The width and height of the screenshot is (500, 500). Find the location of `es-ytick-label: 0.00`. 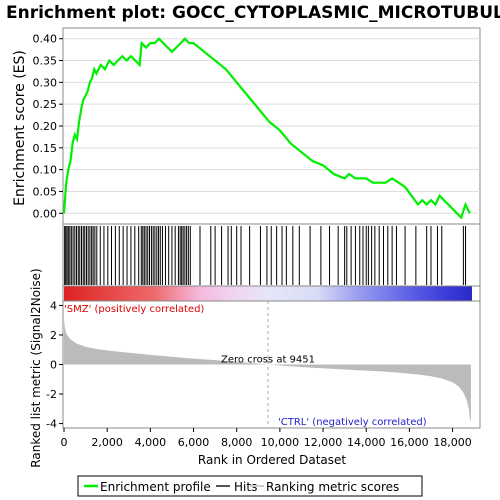

es-ytick-label: 0.00 is located at coordinates (45, 213).